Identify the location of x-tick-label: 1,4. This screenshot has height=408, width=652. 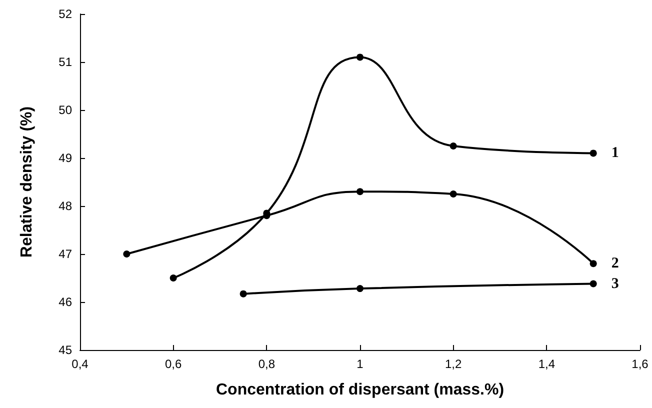
(547, 364).